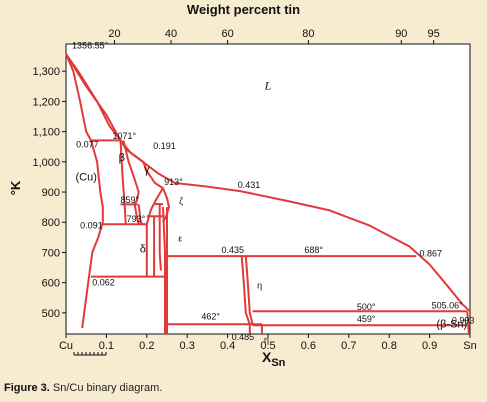 This screenshot has height=402, width=487. I want to click on top-tick-label: 95, so click(434, 34).